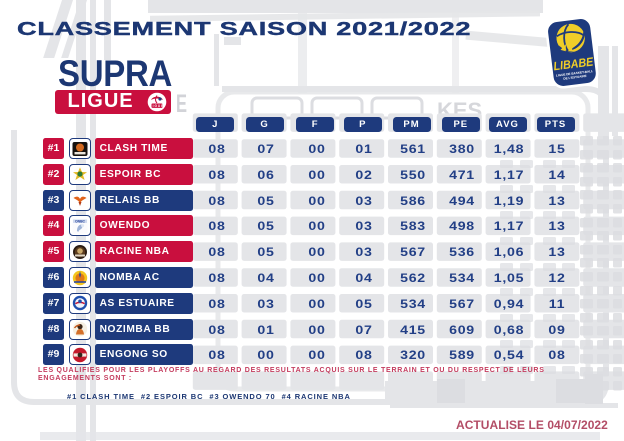 The width and height of the screenshot is (624, 441). Describe the element at coordinates (181, 104) in the screenshot. I see `svg-text: E` at that location.